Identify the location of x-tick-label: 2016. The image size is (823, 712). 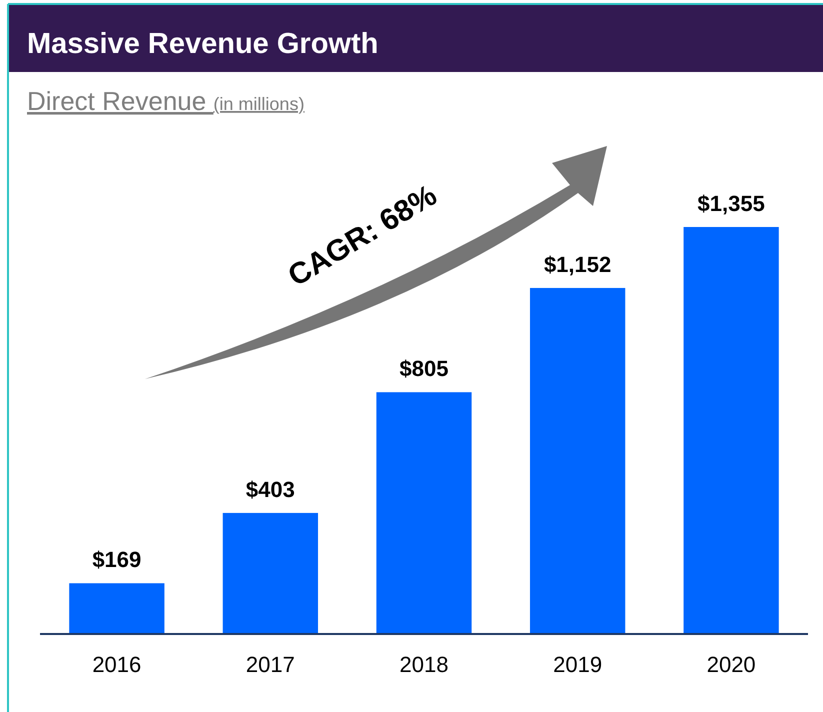
(117, 664).